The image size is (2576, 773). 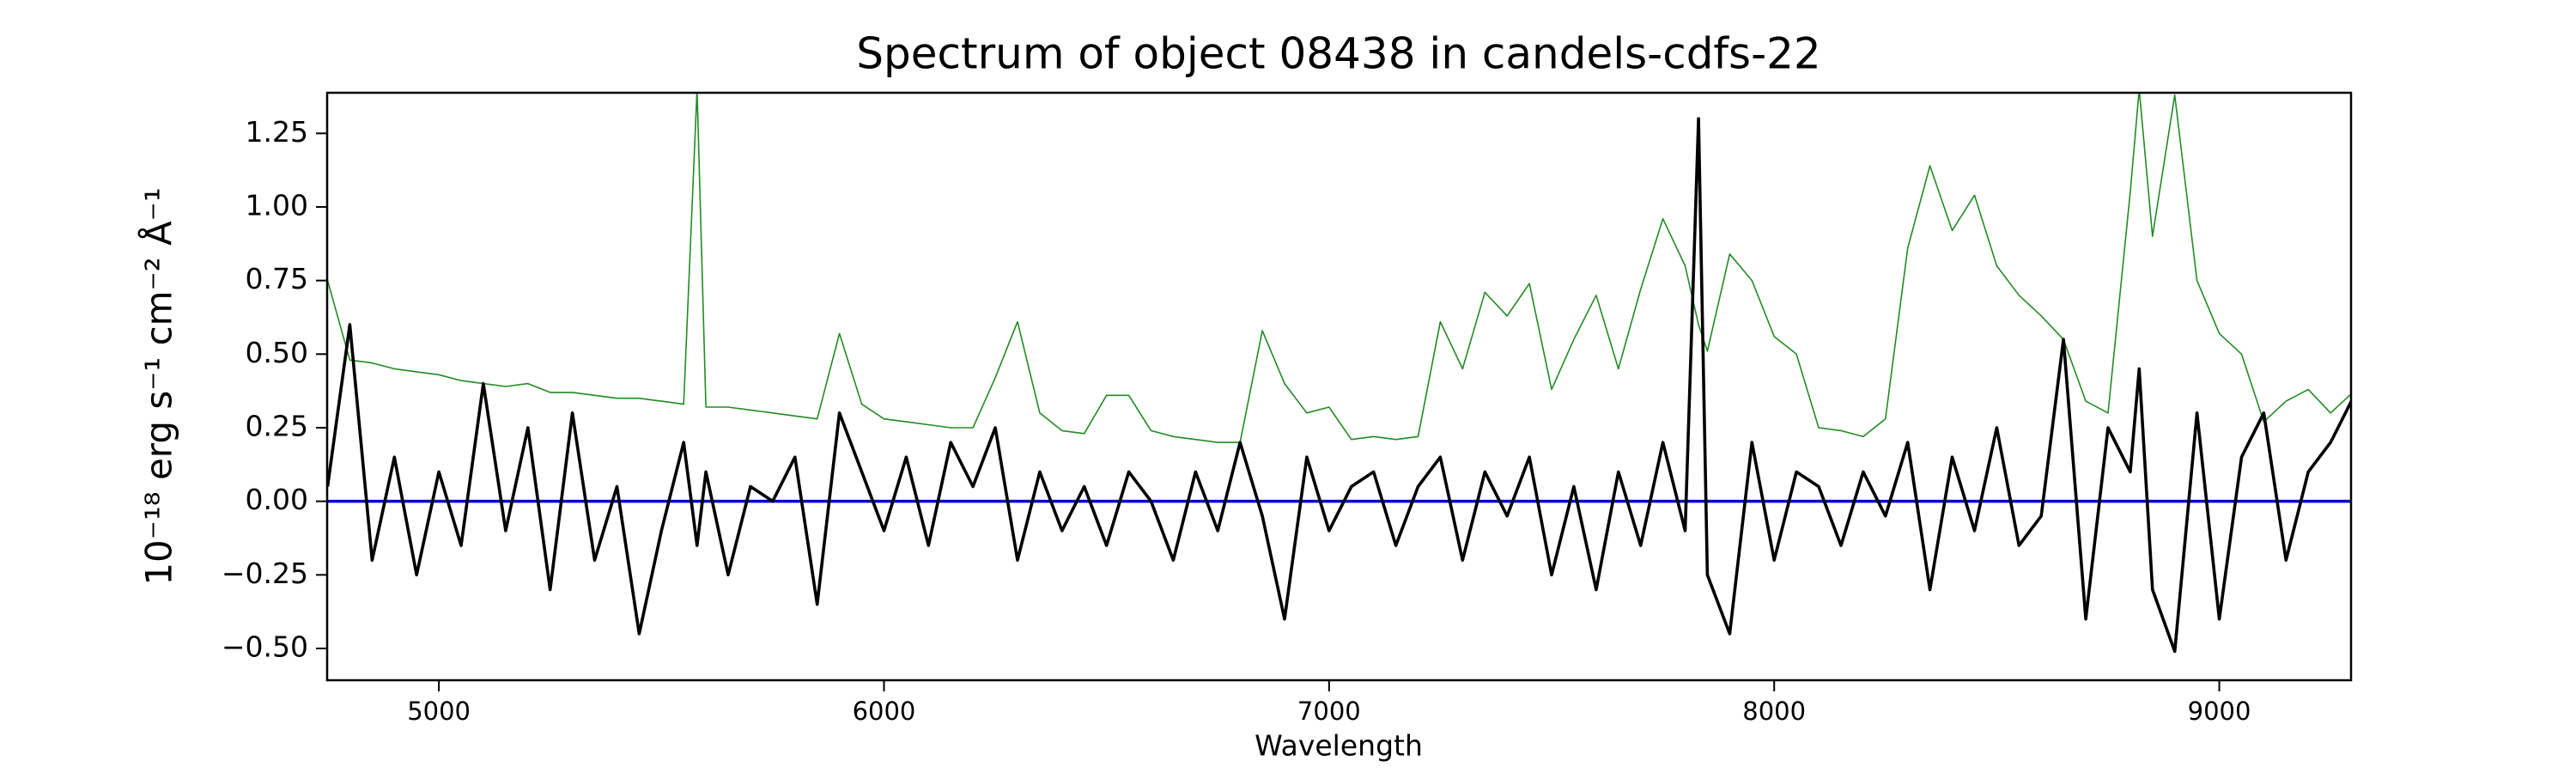 I want to click on x-tick-label: 9000, so click(x=2219, y=711).